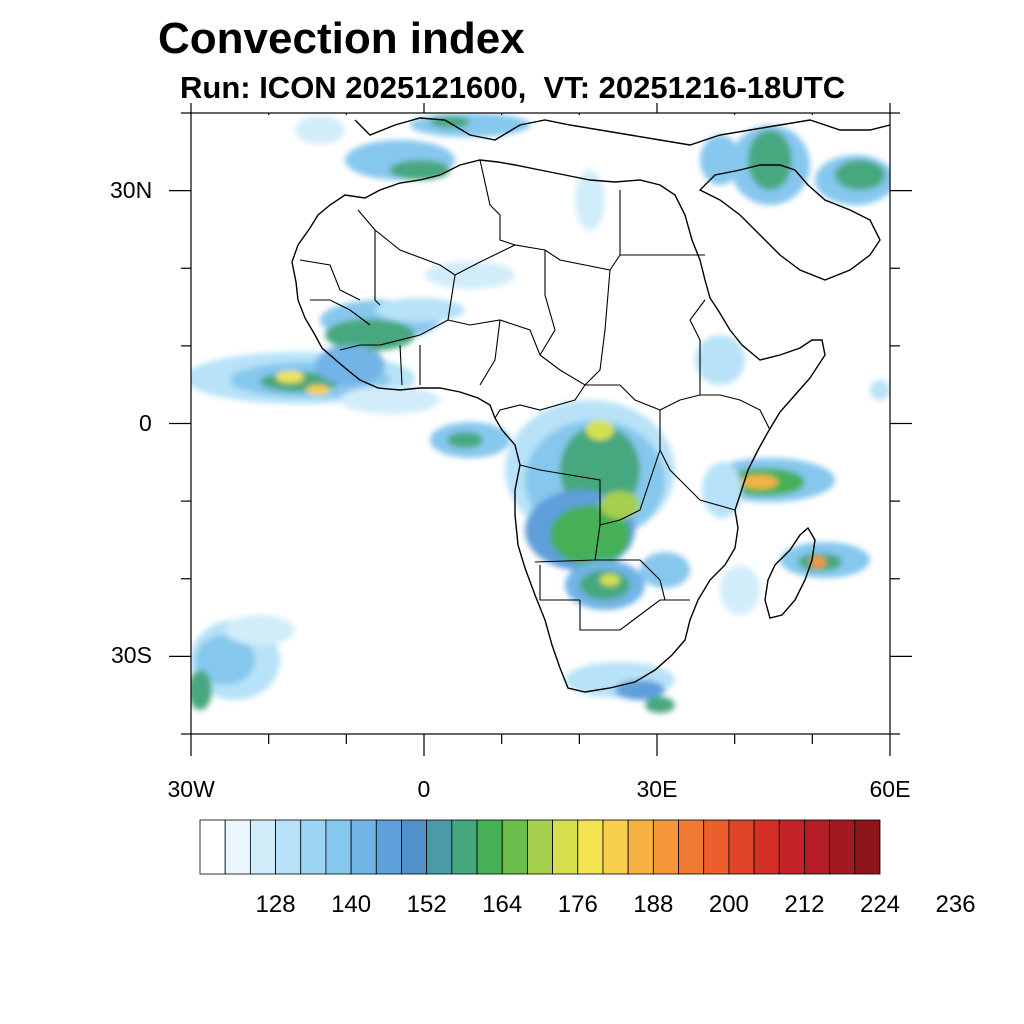 This screenshot has height=1024, width=1024. I want to click on colorbar-label: 200, so click(729, 904).